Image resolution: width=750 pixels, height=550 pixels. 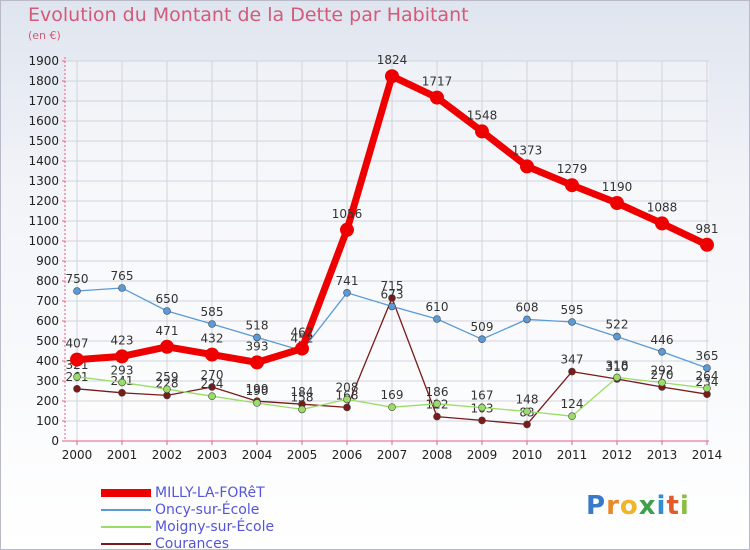 What do you see at coordinates (572, 455) in the screenshot?
I see `x-tick-label-11: 2011` at bounding box center [572, 455].